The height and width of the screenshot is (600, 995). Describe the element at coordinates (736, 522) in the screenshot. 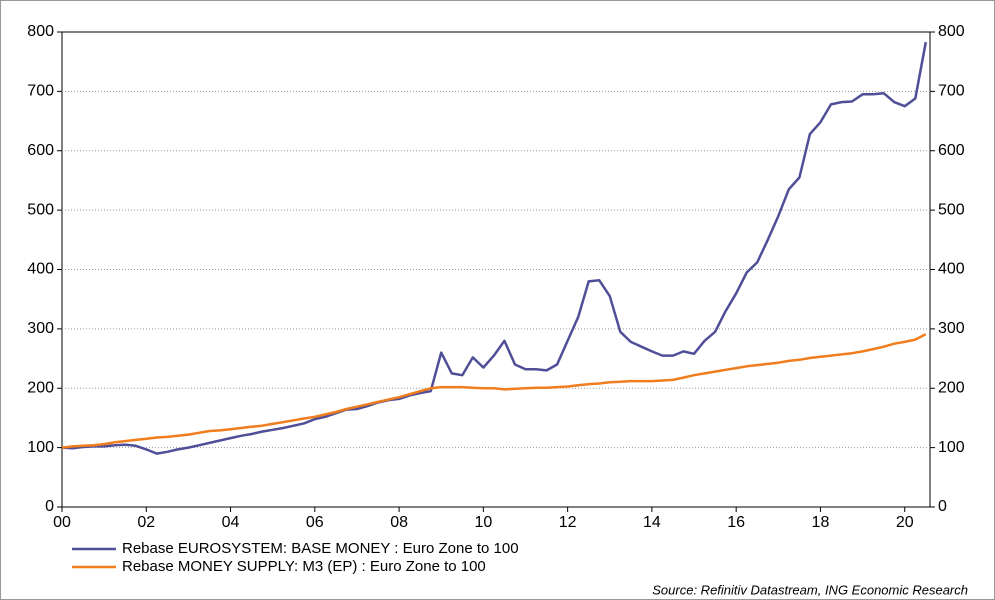

I see `x-tick-label: 16` at that location.